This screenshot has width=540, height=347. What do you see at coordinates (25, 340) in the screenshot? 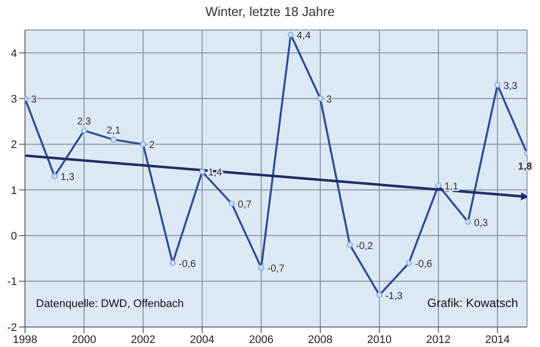
I see `x-tick-label: 1998` at bounding box center [25, 340].